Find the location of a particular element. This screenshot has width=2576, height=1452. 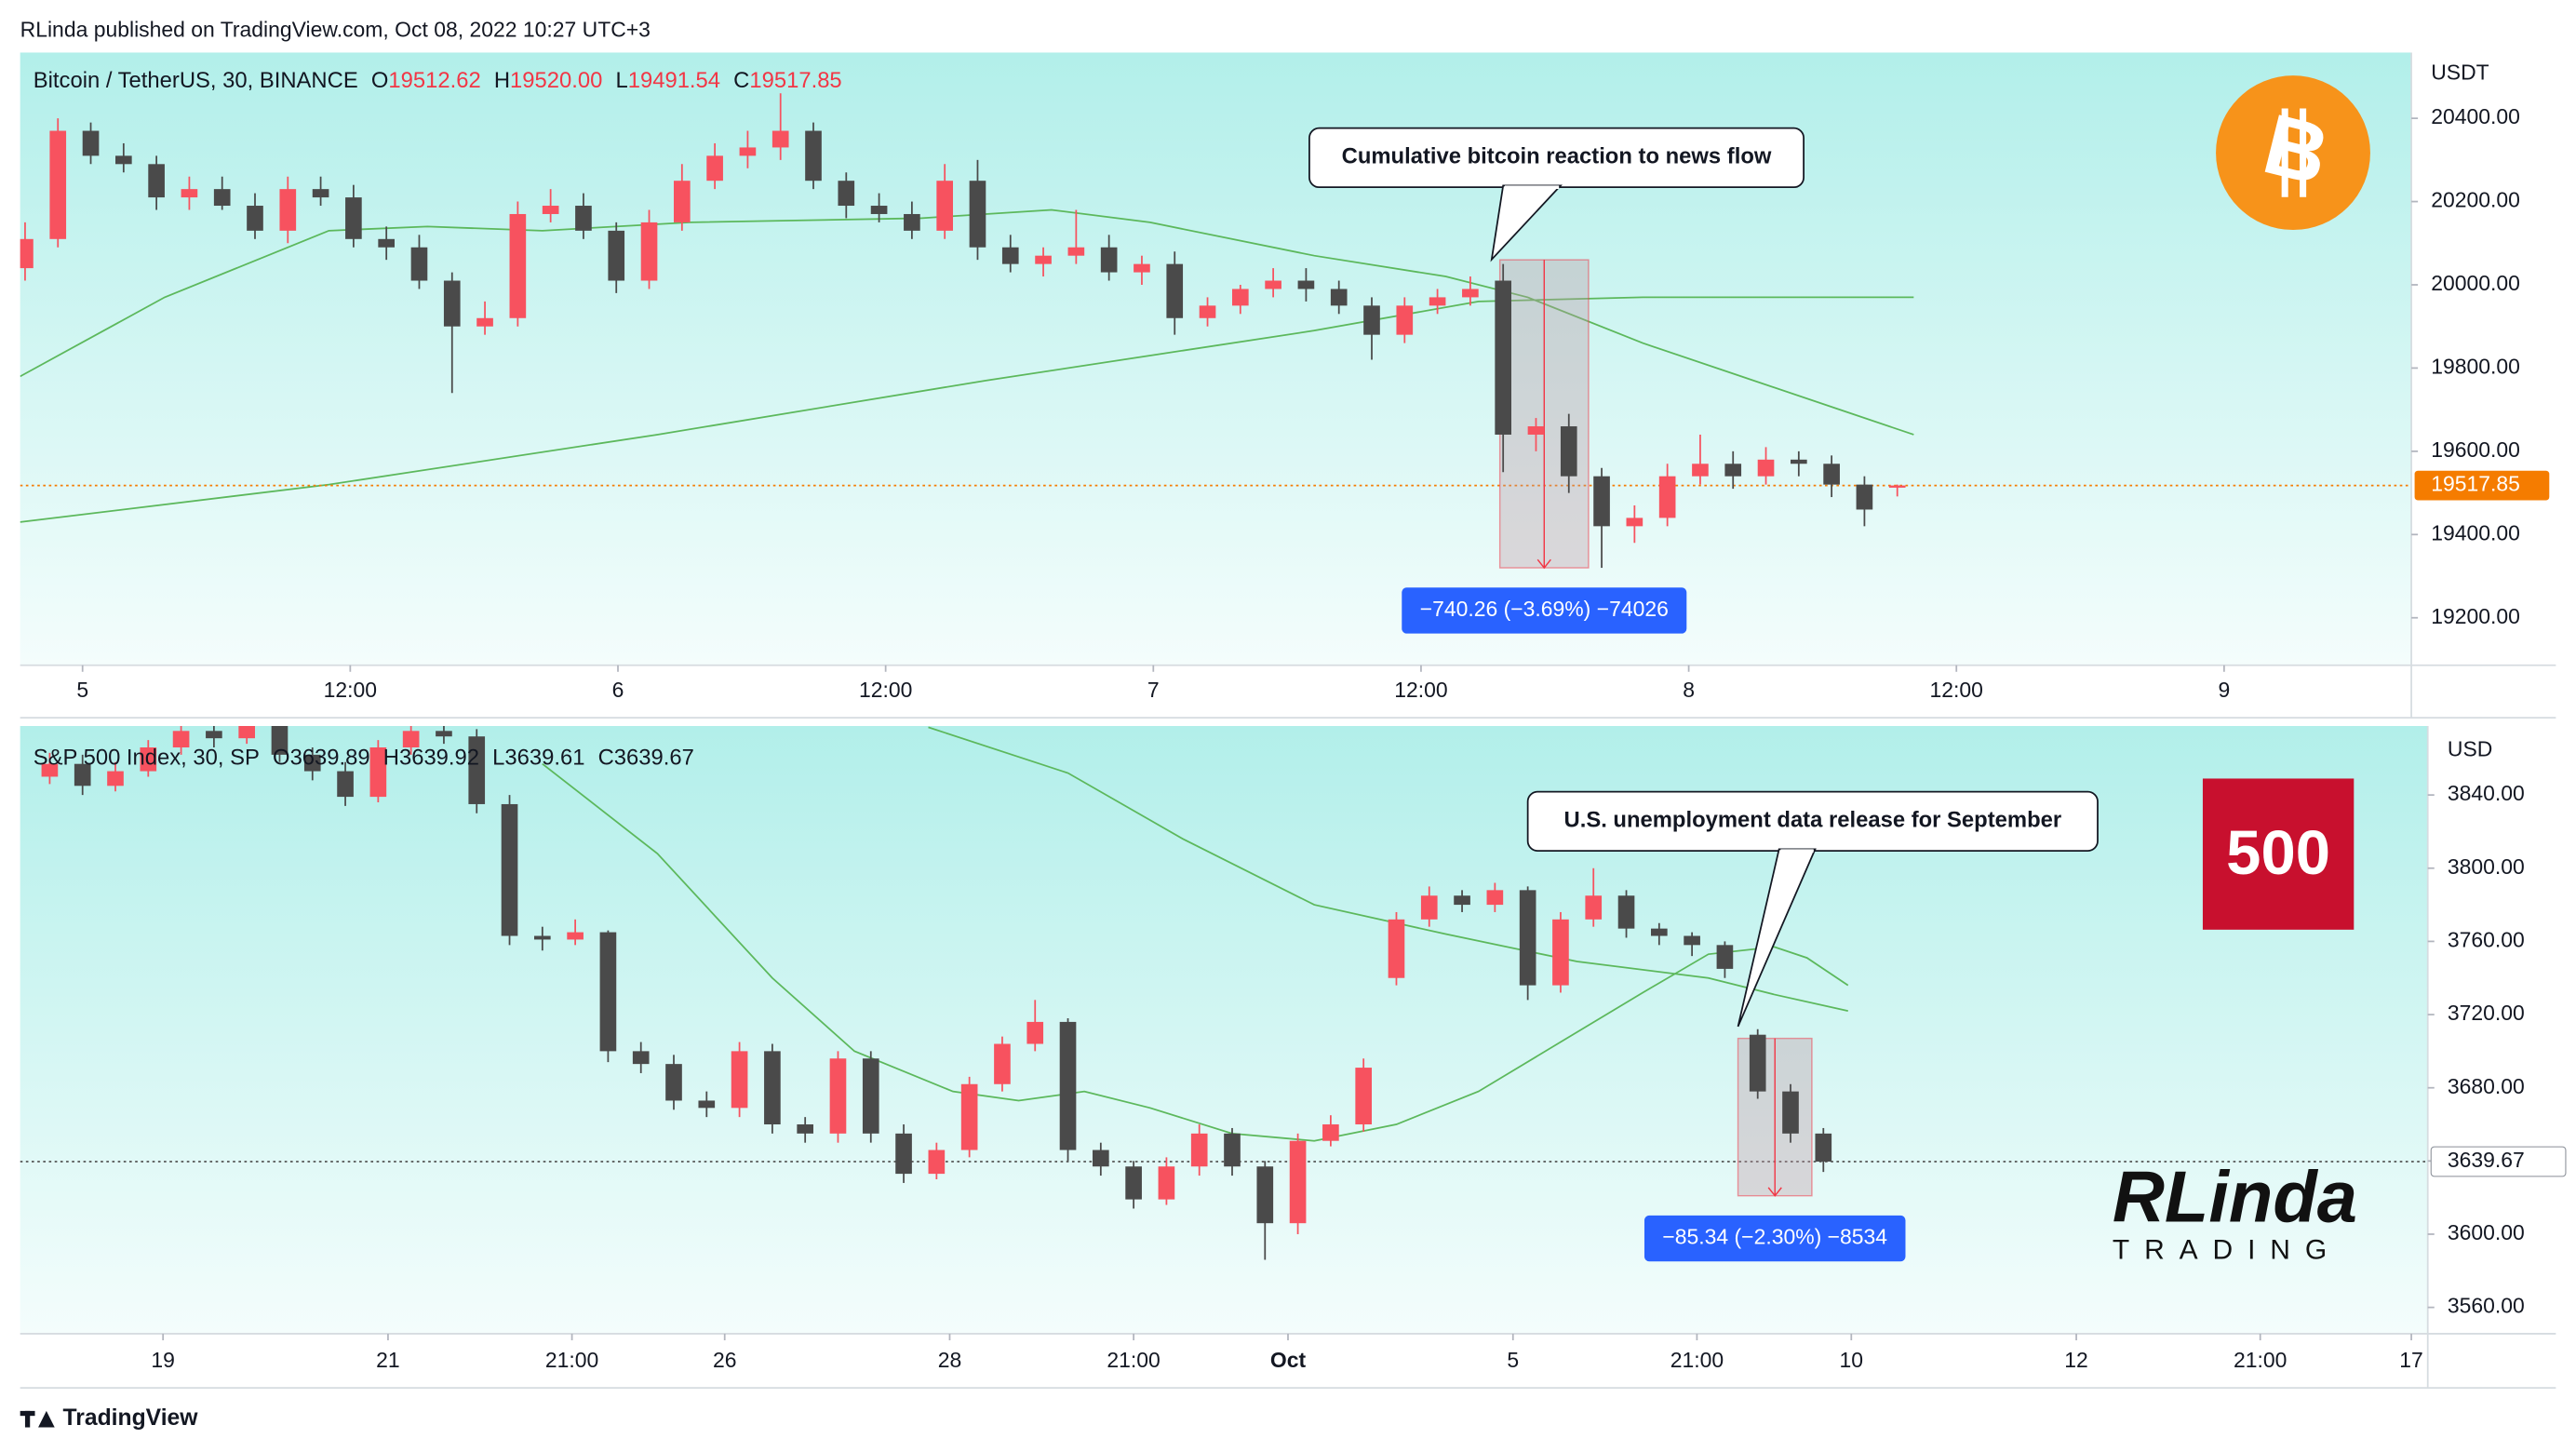

y-tick-label: 3600.00 is located at coordinates (2486, 1232).